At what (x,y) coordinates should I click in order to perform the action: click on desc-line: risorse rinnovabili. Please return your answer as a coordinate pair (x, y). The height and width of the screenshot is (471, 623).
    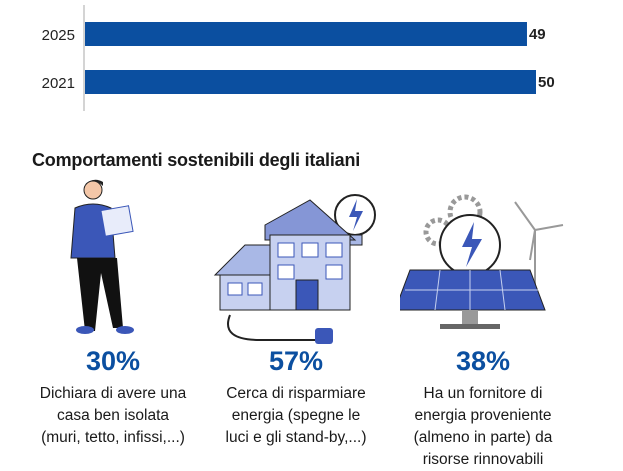
    Looking at the image, I should click on (483, 459).